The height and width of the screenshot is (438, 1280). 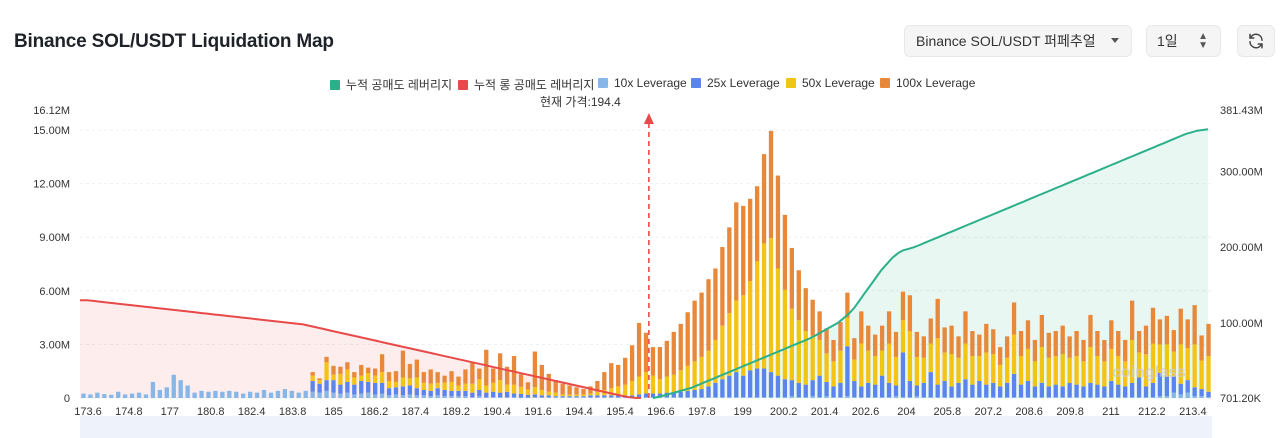 What do you see at coordinates (579, 412) in the screenshot?
I see `x-tick: 194.4` at bounding box center [579, 412].